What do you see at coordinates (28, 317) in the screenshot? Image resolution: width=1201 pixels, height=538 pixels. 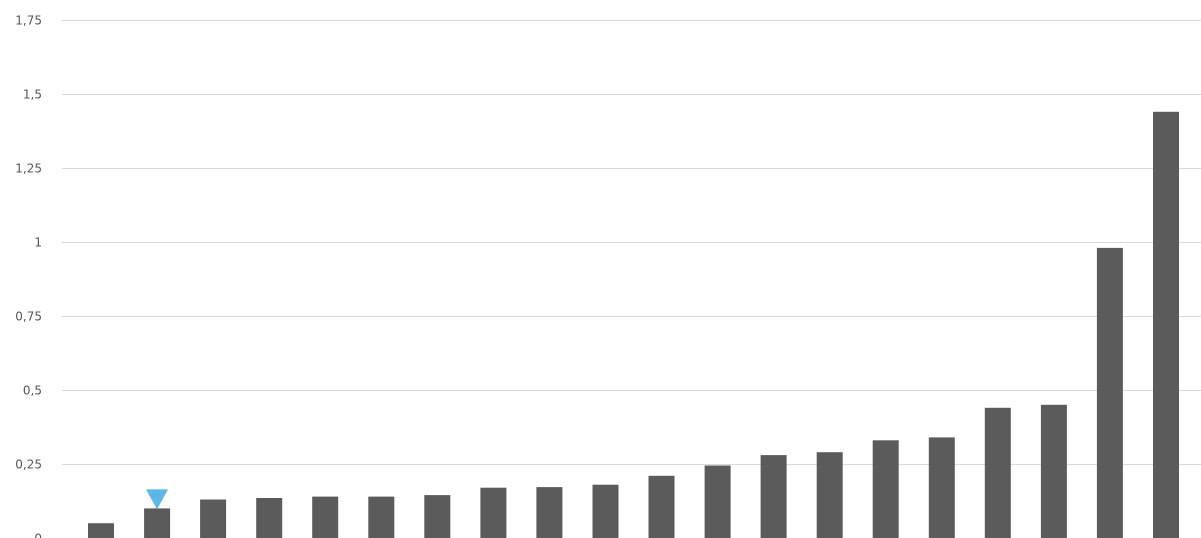 I see `y-tick-label: 0,75` at bounding box center [28, 317].